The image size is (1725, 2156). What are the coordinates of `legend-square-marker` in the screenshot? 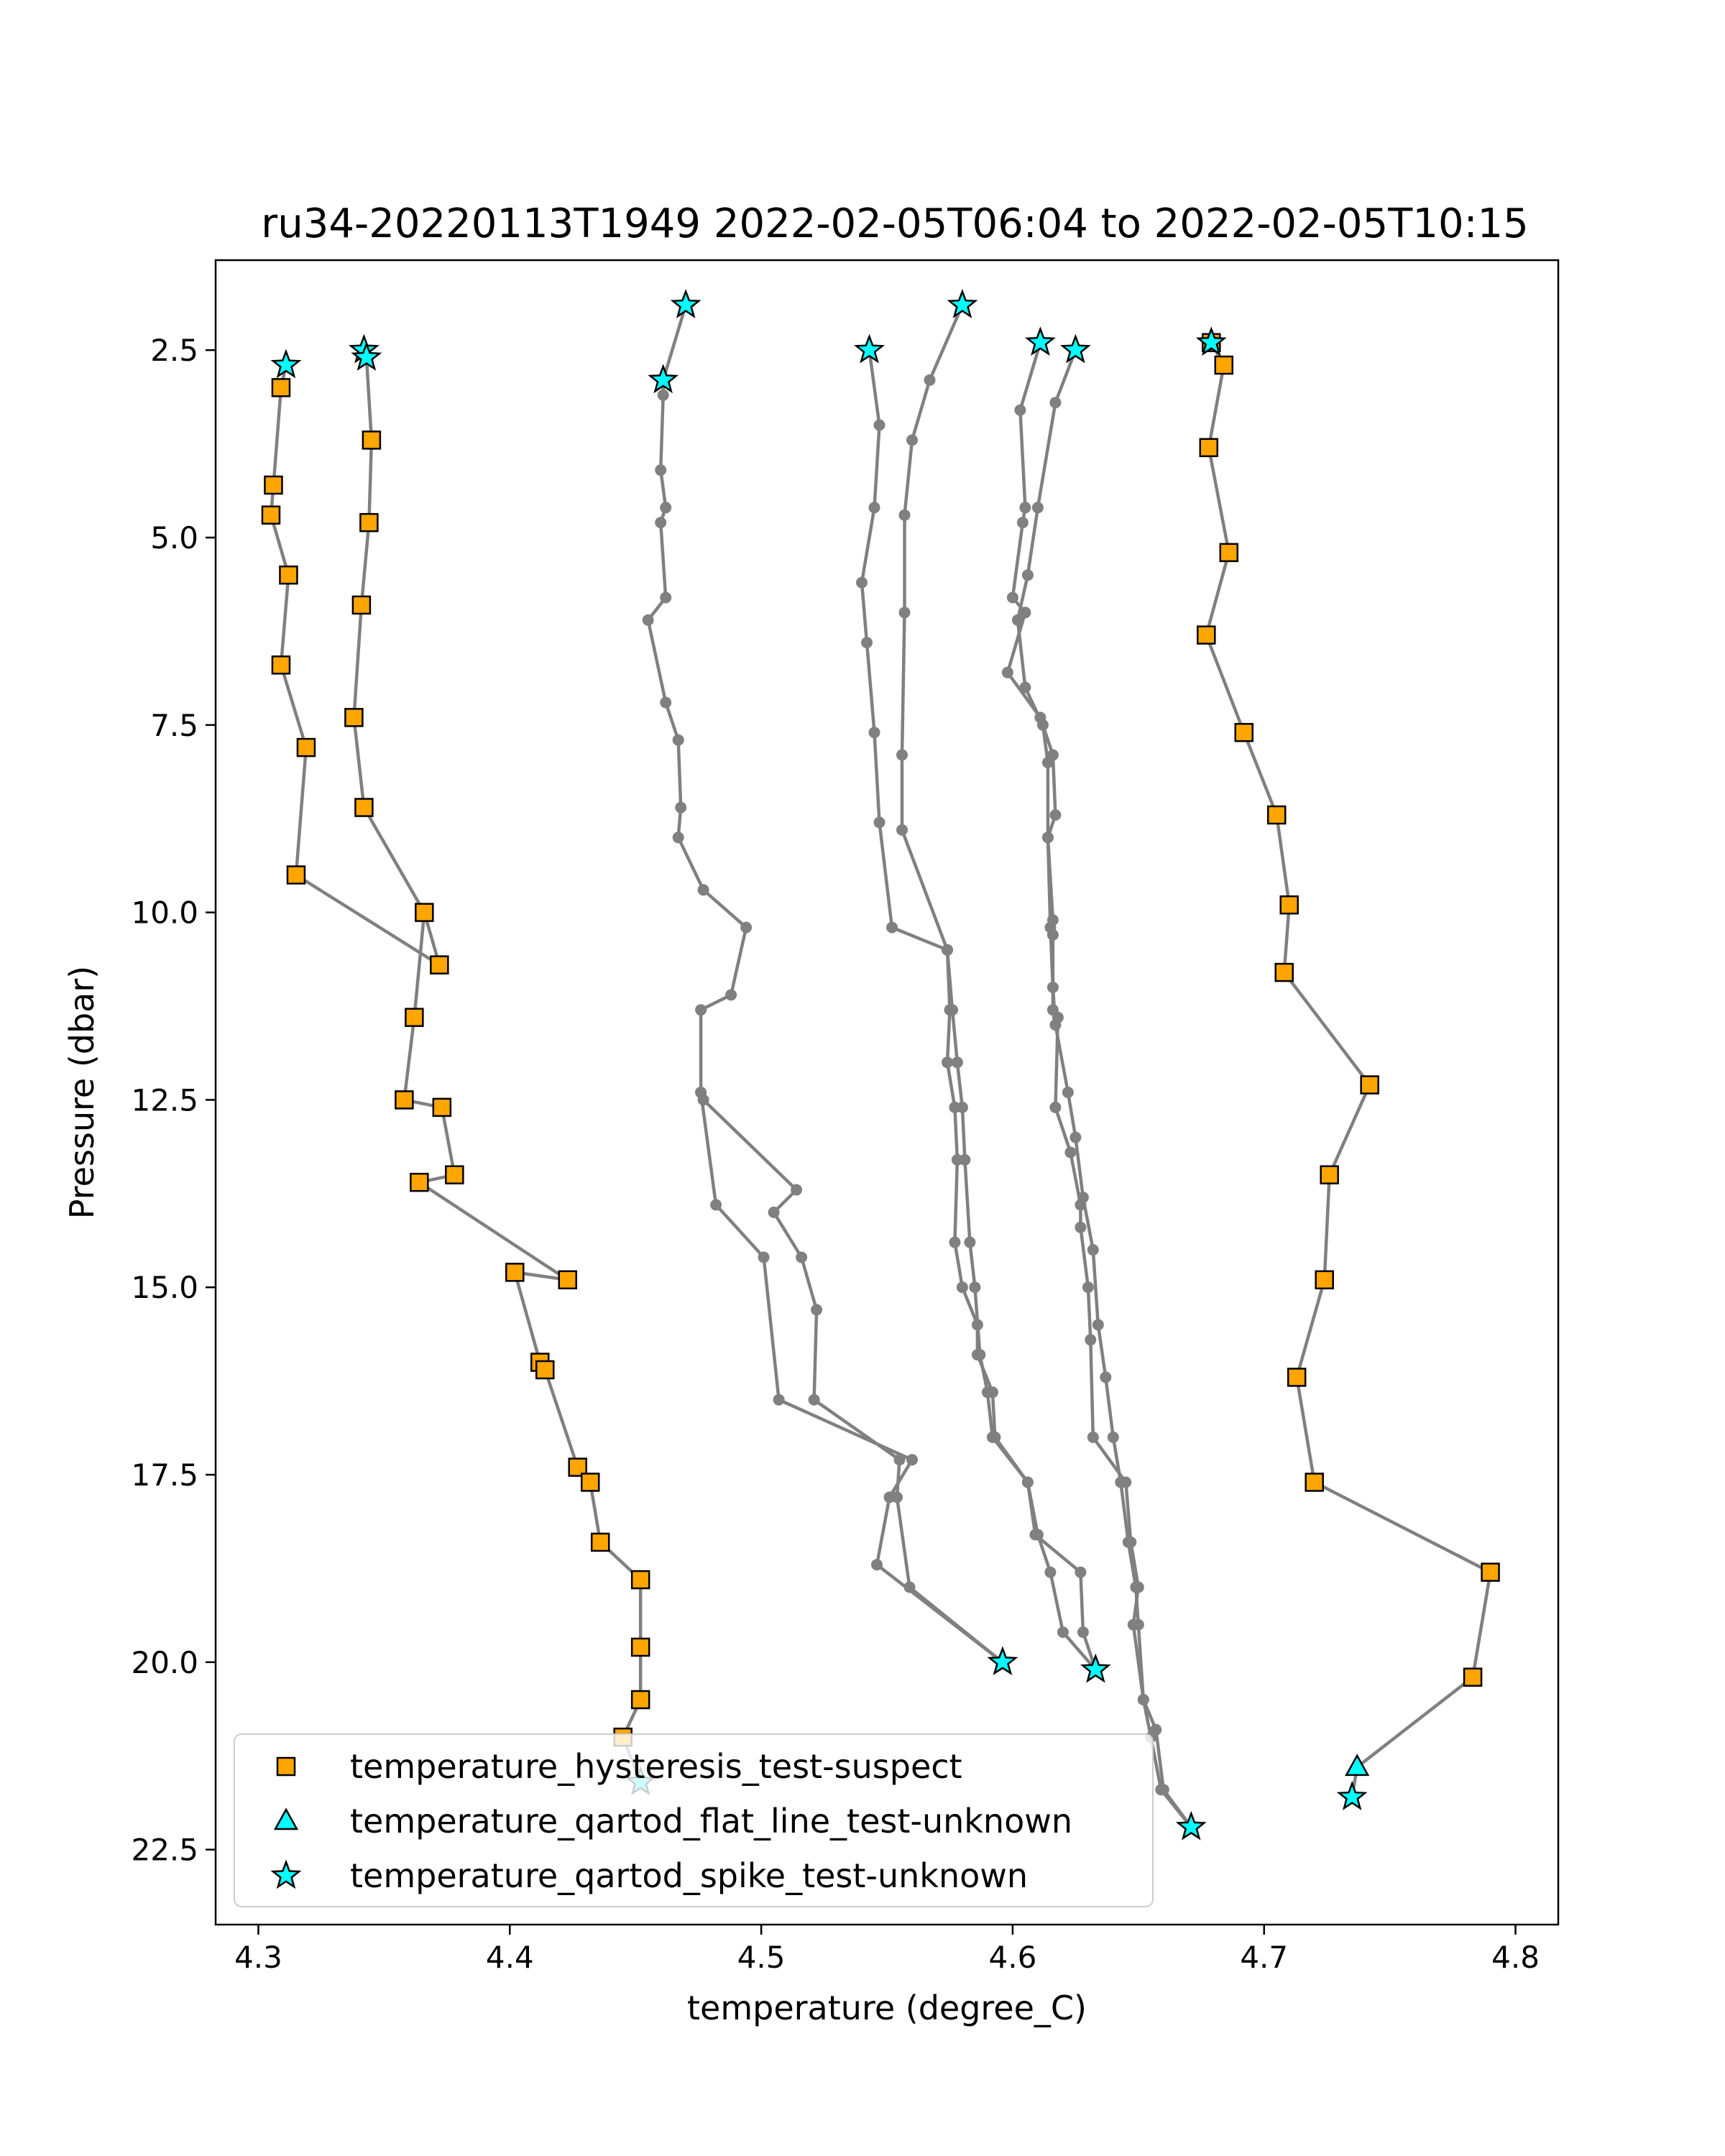 It's located at (286, 1766).